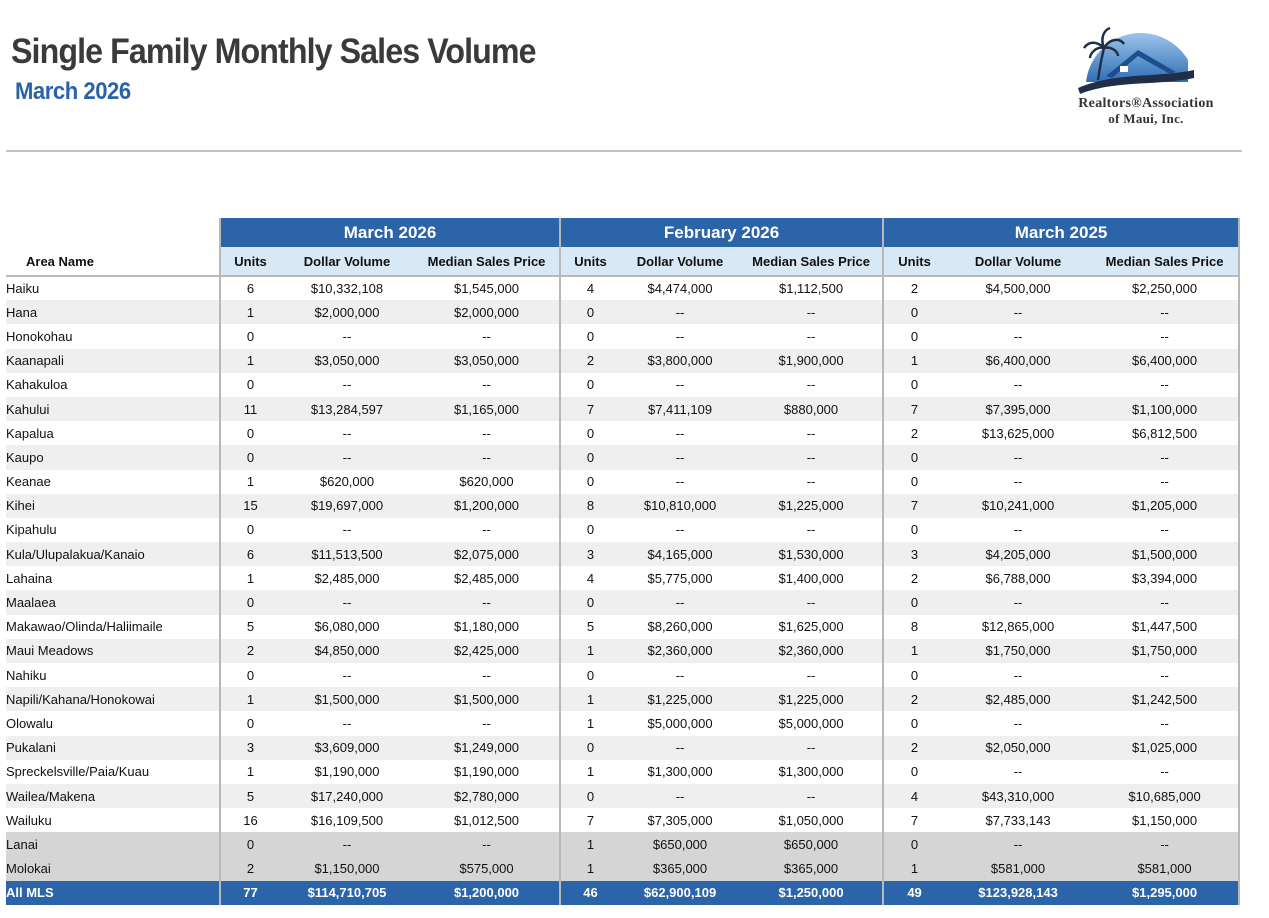 The width and height of the screenshot is (1269, 918). Describe the element at coordinates (113, 892) in the screenshot. I see `area-name-cell: All MLS` at that location.